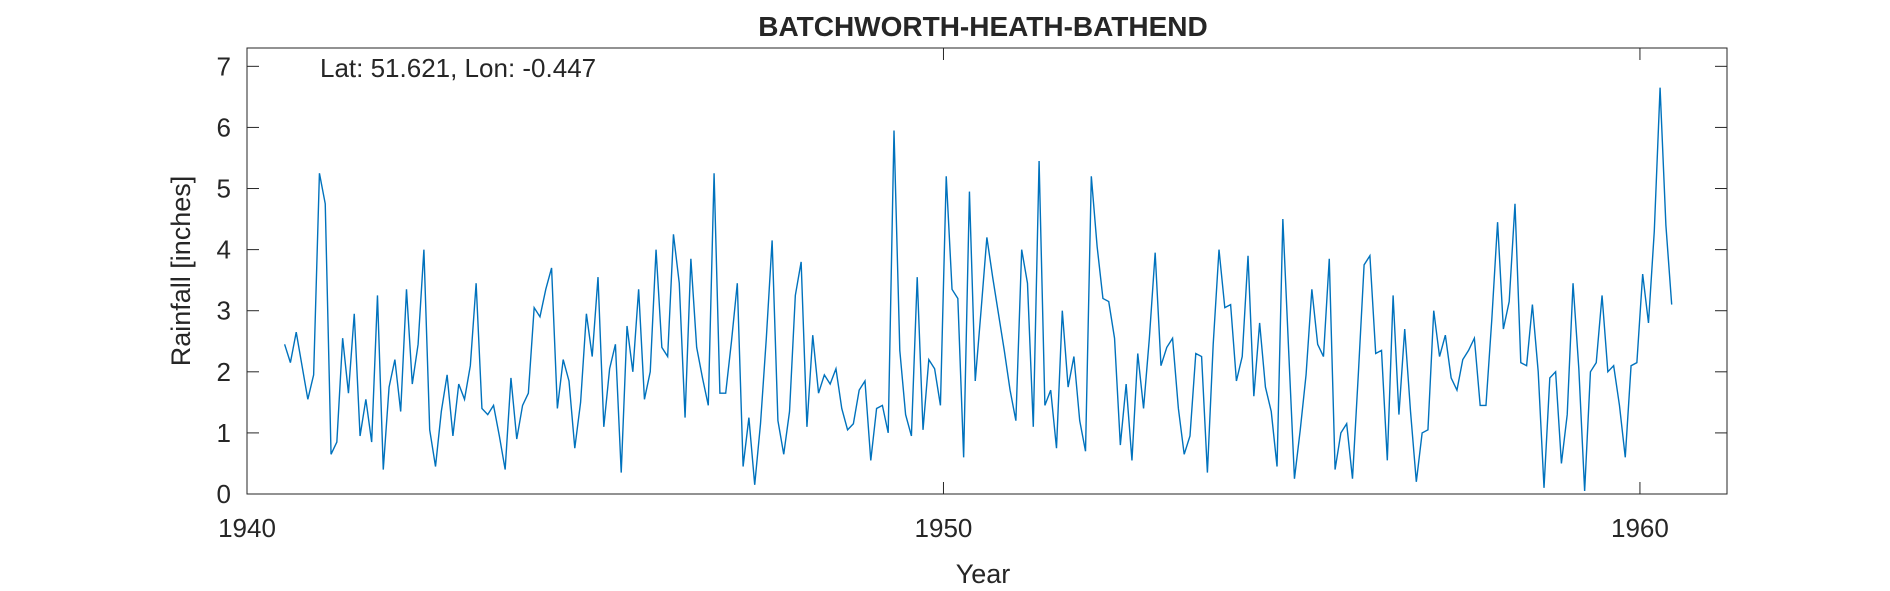 The width and height of the screenshot is (1890, 591). Describe the element at coordinates (181, 271) in the screenshot. I see `y-axis-label: Rainfall [inches]` at that location.